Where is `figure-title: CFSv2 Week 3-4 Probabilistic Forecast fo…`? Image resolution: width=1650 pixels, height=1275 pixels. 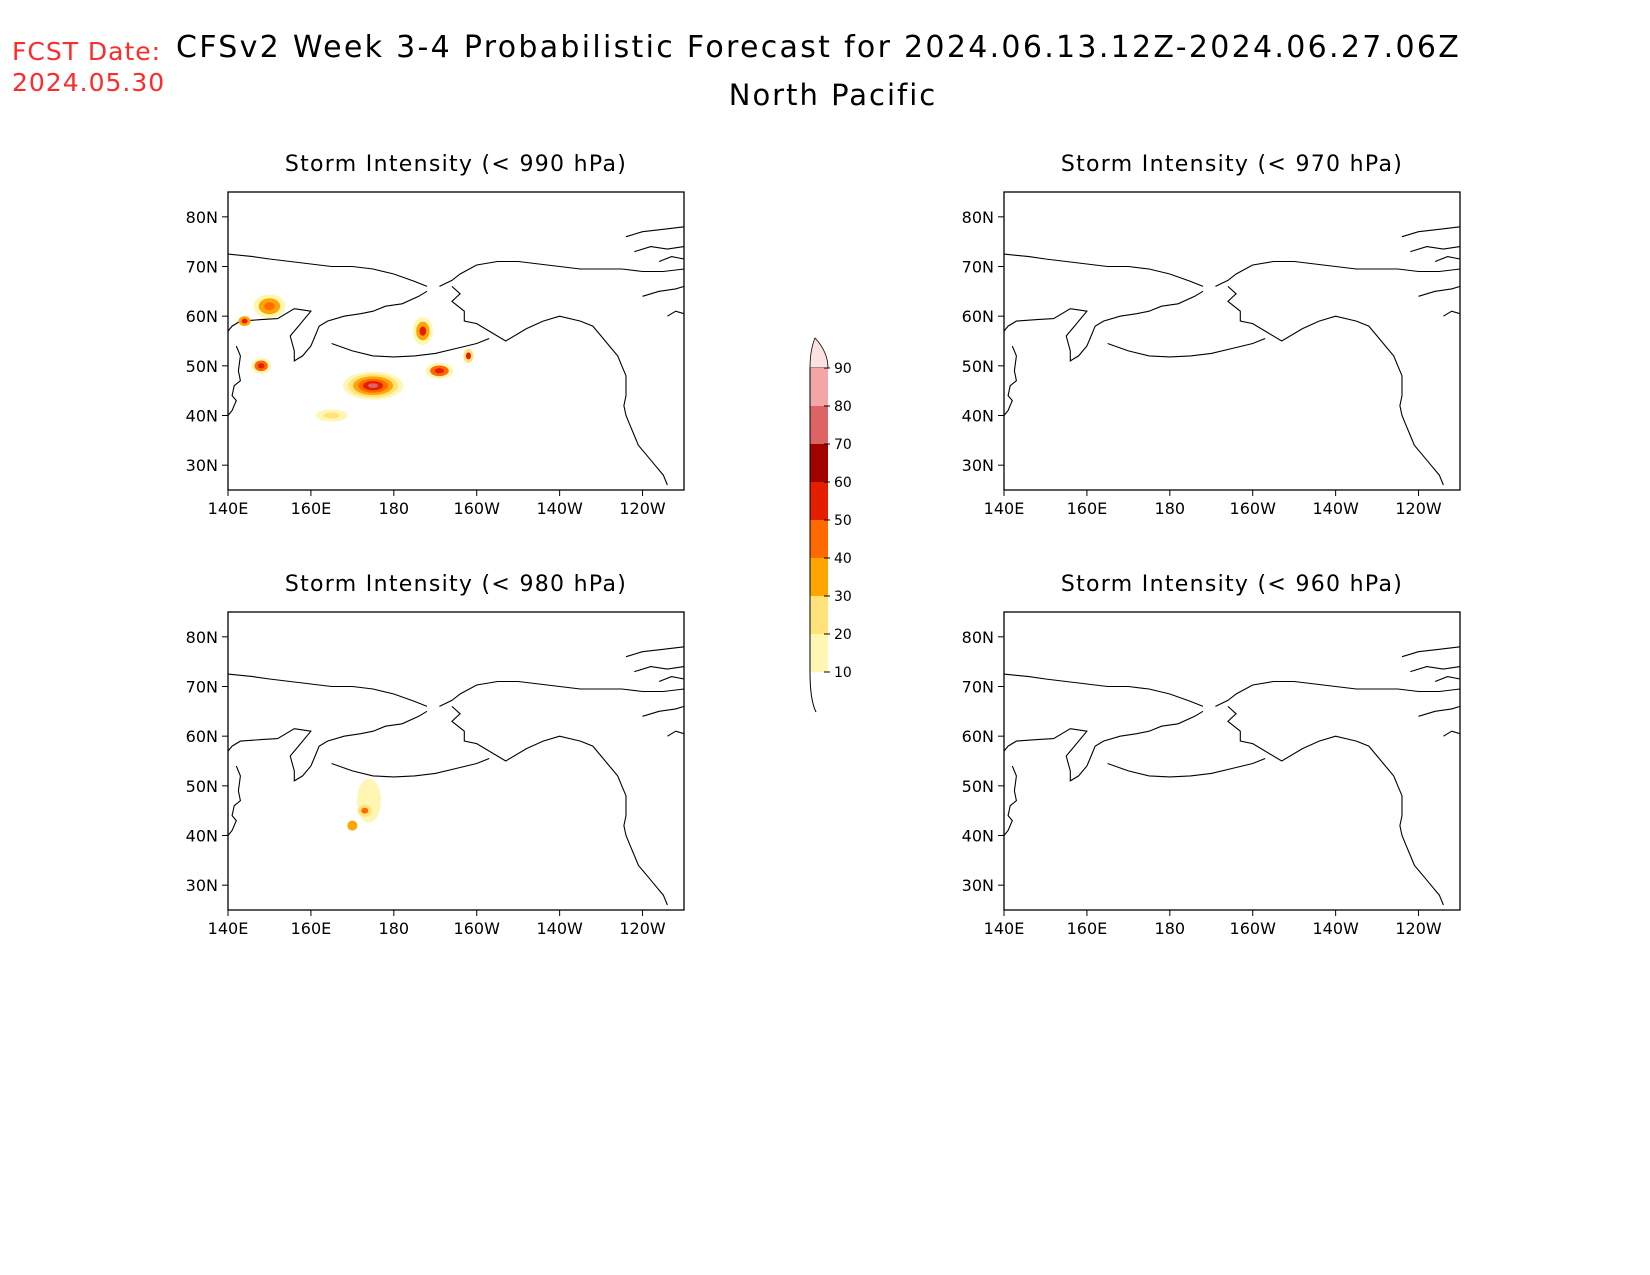 figure-title: CFSv2 Week 3-4 Probabilistic Forecast fo… is located at coordinates (819, 47).